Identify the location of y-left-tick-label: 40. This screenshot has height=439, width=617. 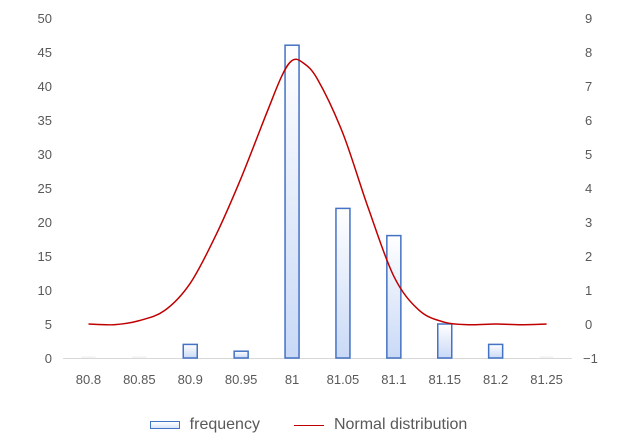
(45, 86).